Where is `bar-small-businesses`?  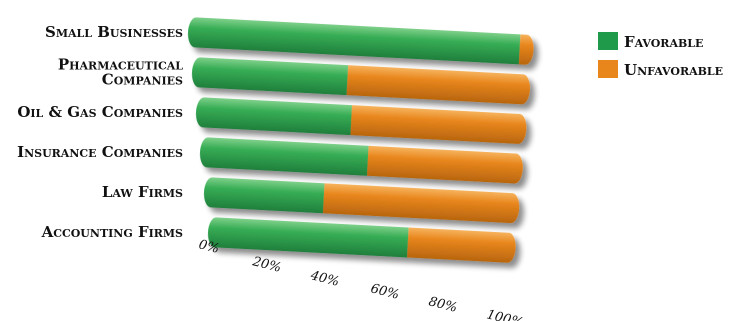 bar-small-businesses is located at coordinates (360, 41).